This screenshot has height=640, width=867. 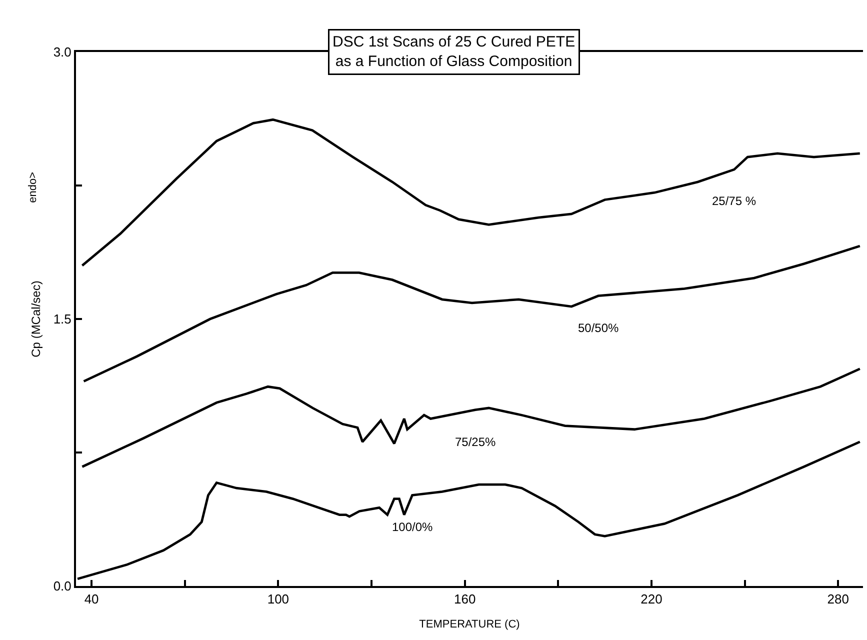 I want to click on x-tick-label: 40, so click(x=91, y=599).